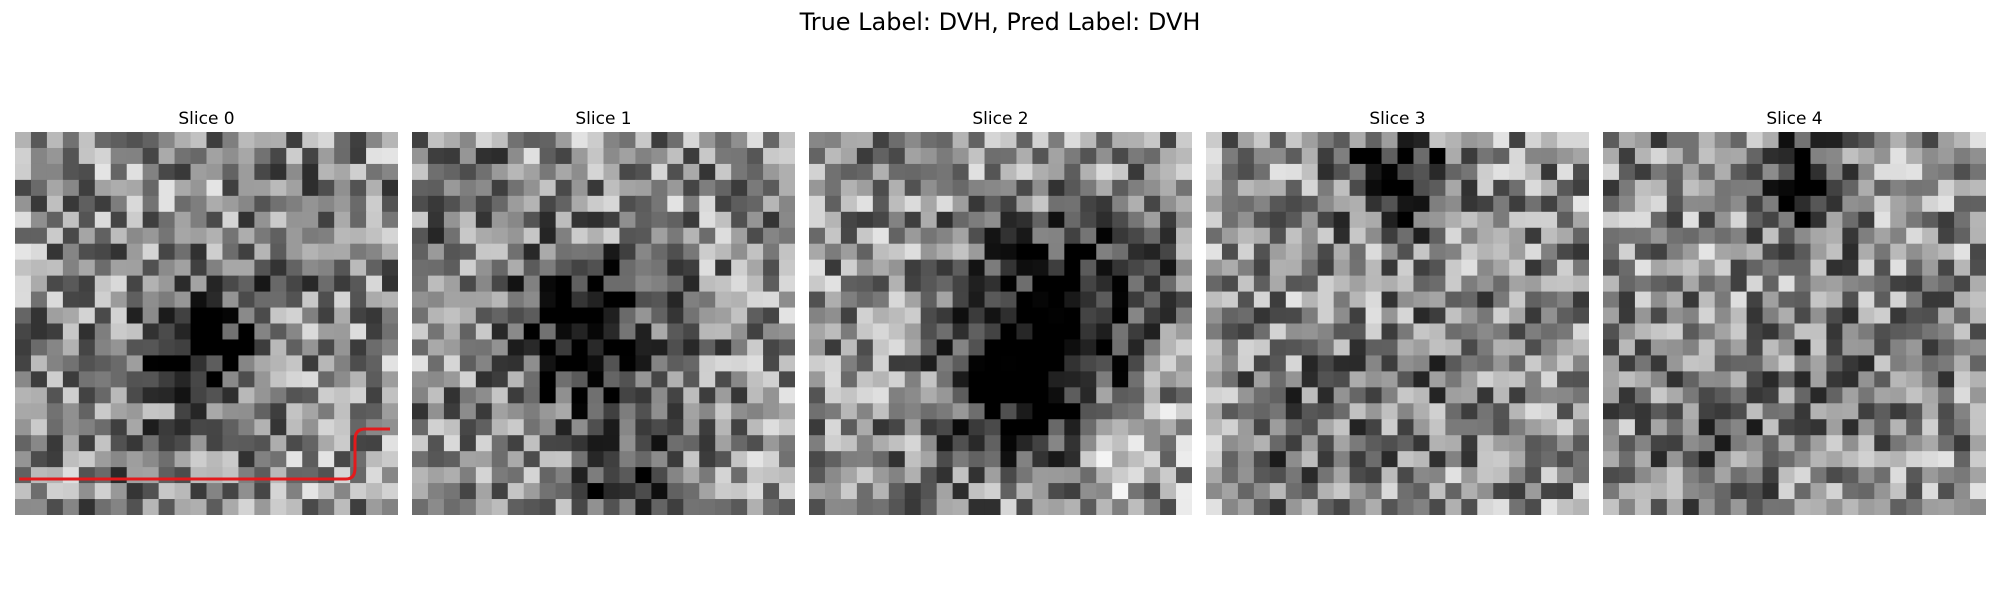  Describe the element at coordinates (204, 454) in the screenshot. I see `red-contour-line` at that location.